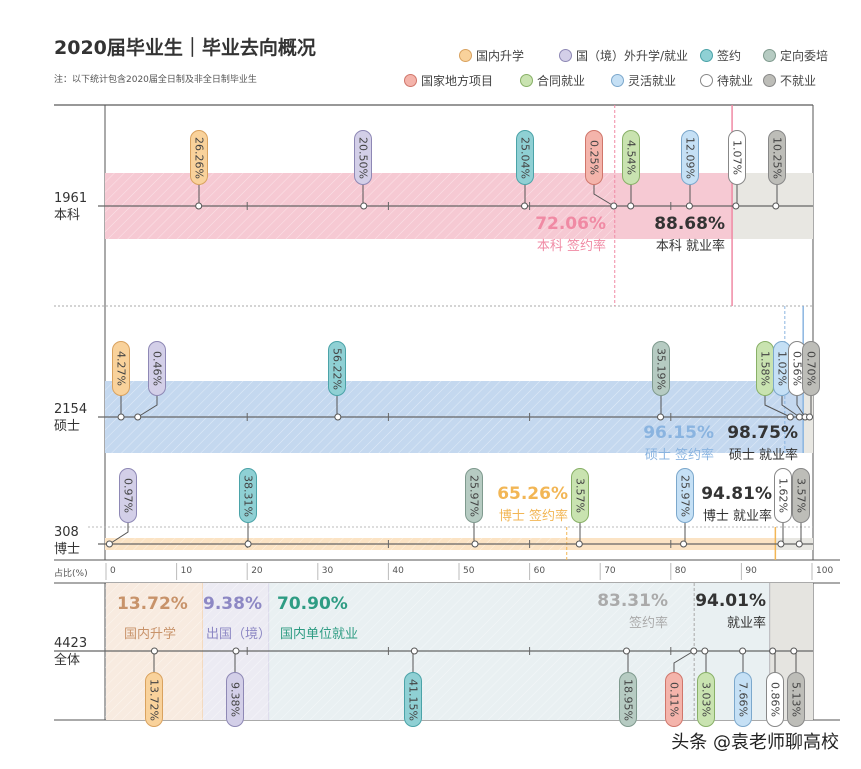 The width and height of the screenshot is (861, 769). What do you see at coordinates (532, 494) in the screenshot?
I see `sign-rate-value: 65.26%` at bounding box center [532, 494].